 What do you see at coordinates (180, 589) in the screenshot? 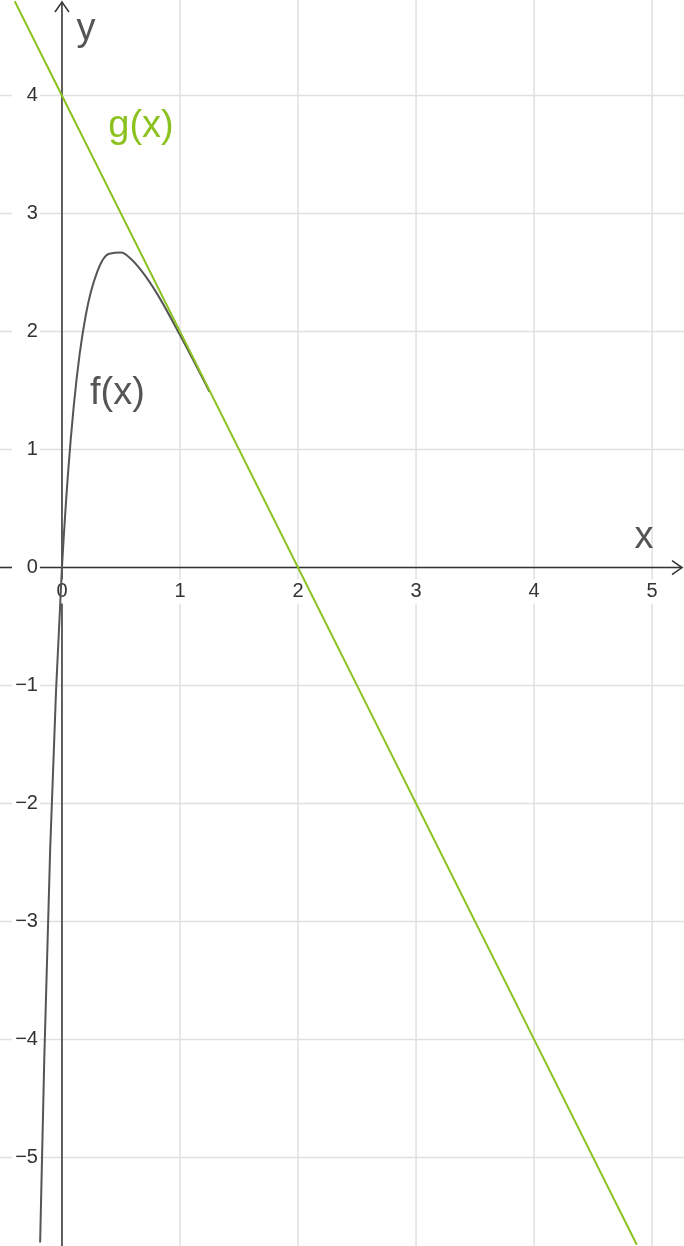
I see `x-tick-label: 1` at bounding box center [180, 589].